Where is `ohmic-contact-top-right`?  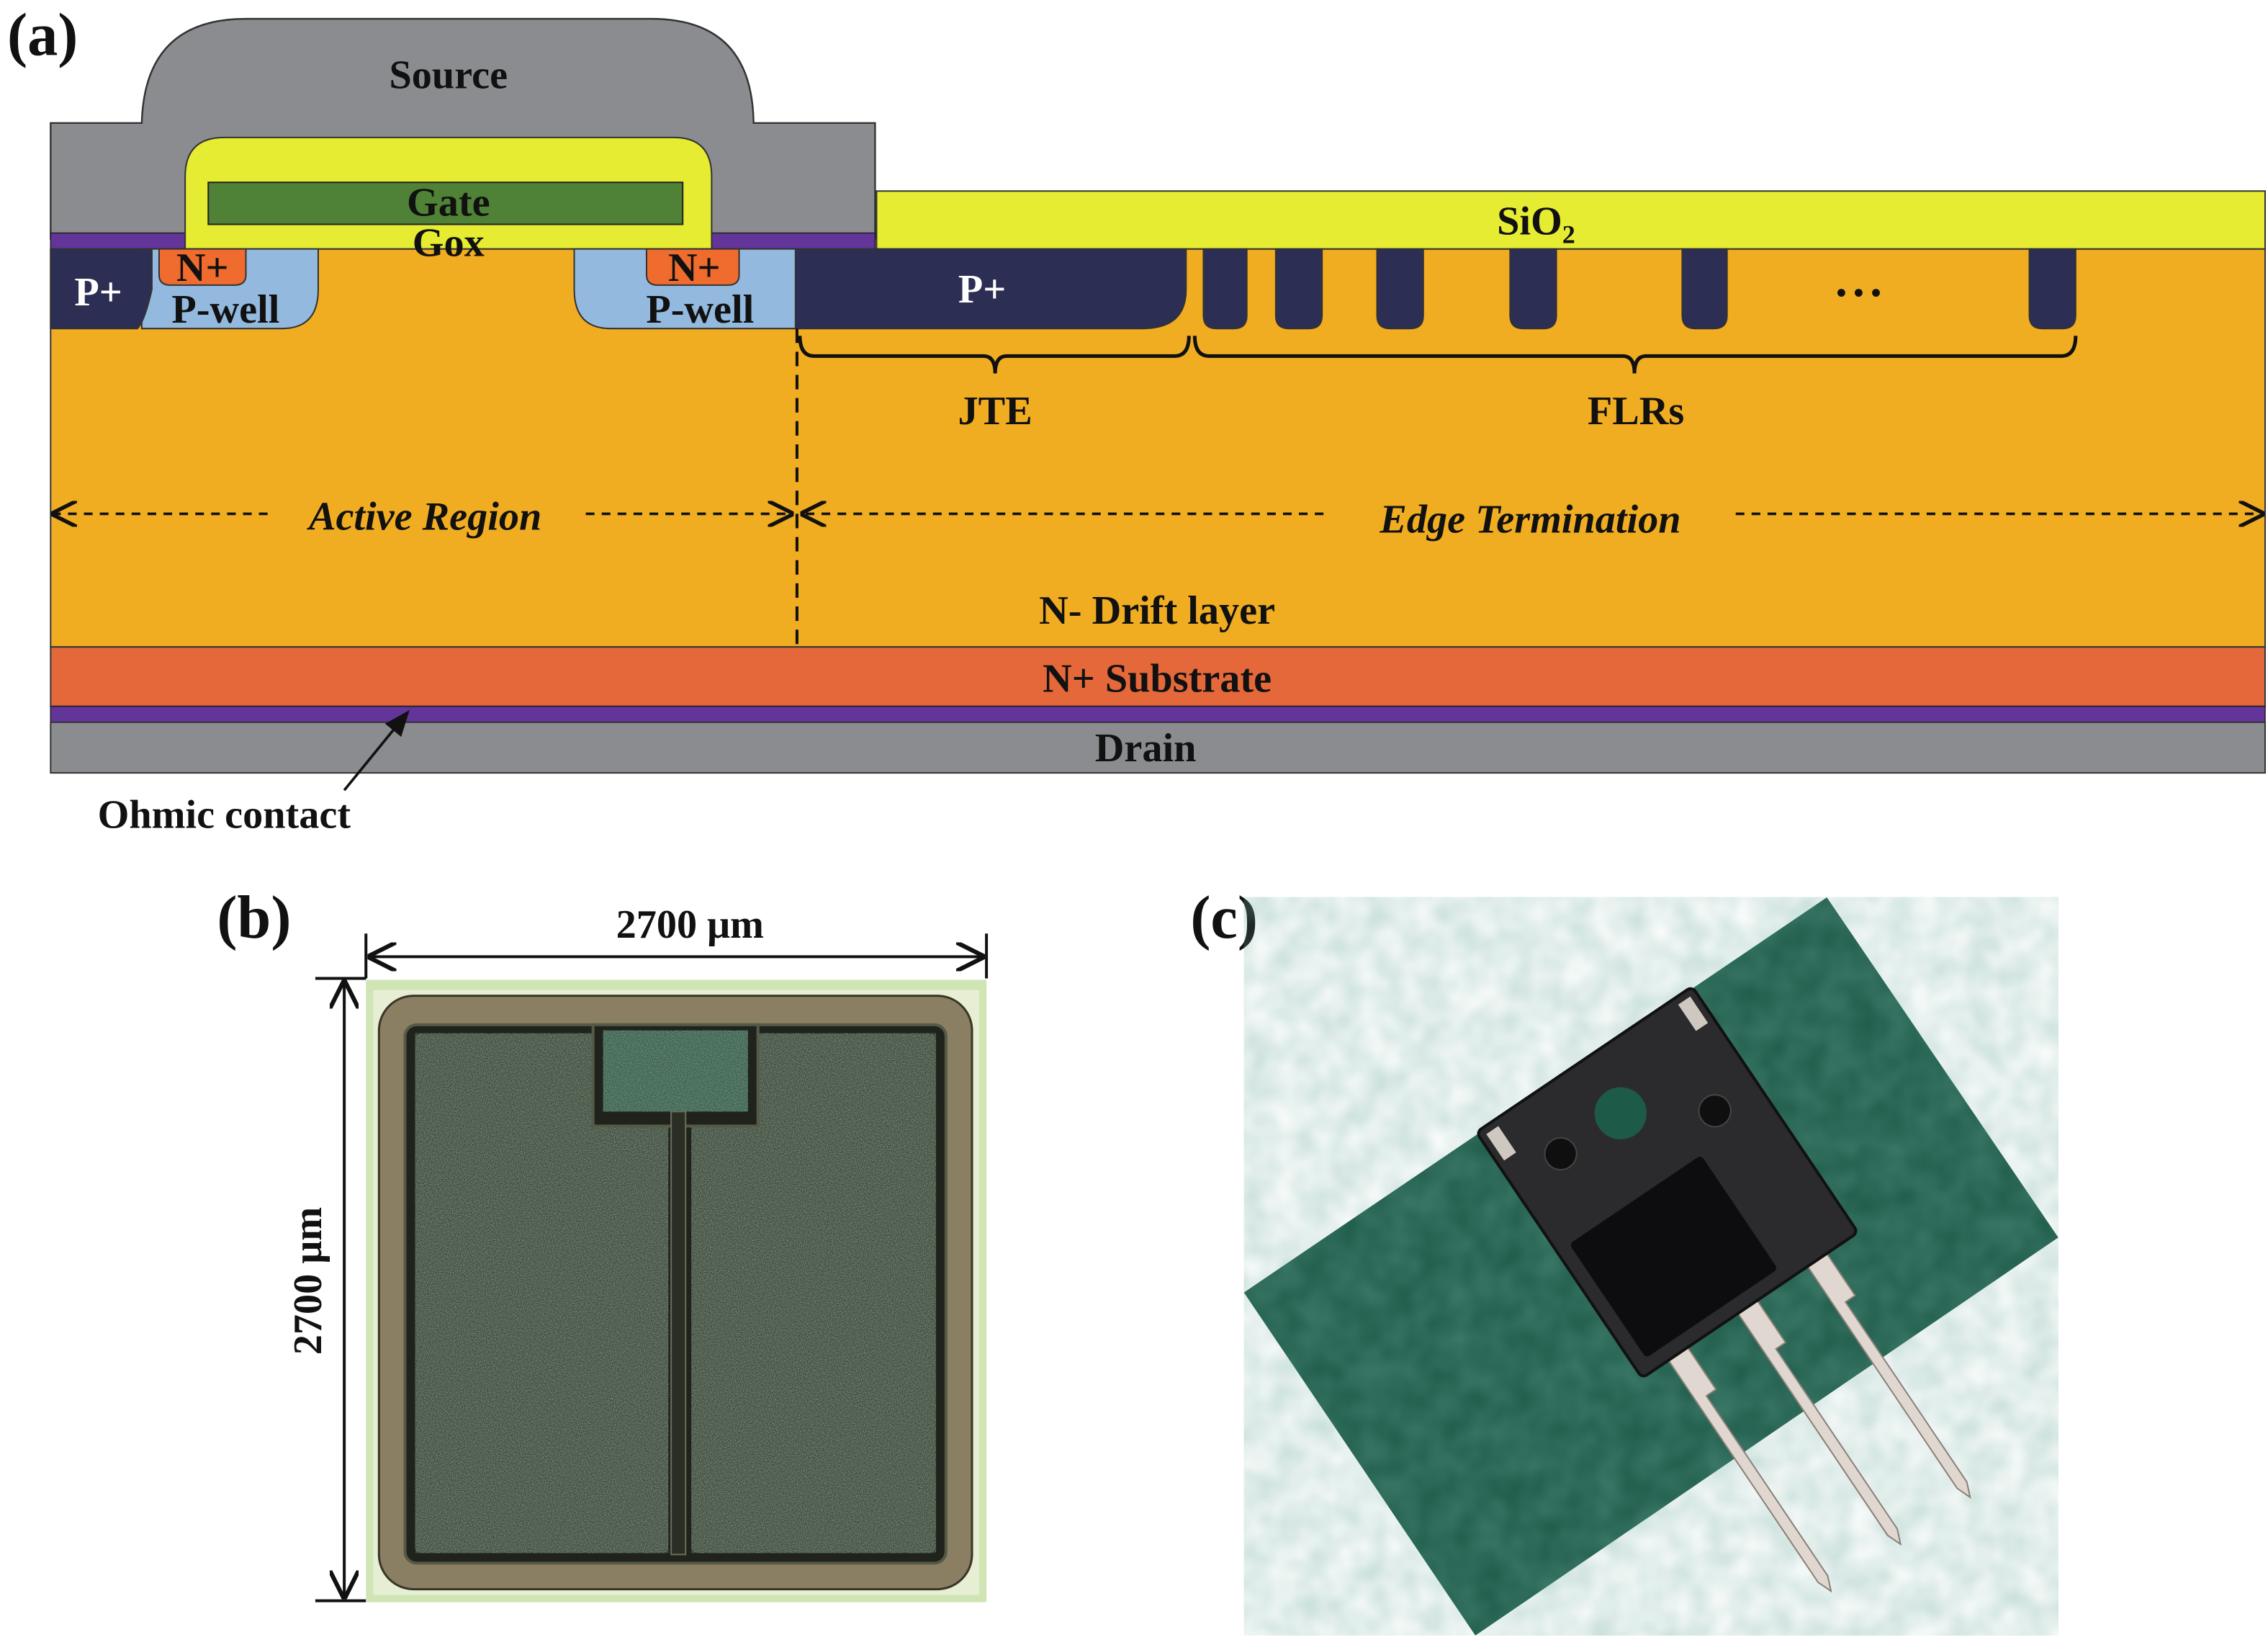
ohmic-contact-top-right is located at coordinates (792, 241).